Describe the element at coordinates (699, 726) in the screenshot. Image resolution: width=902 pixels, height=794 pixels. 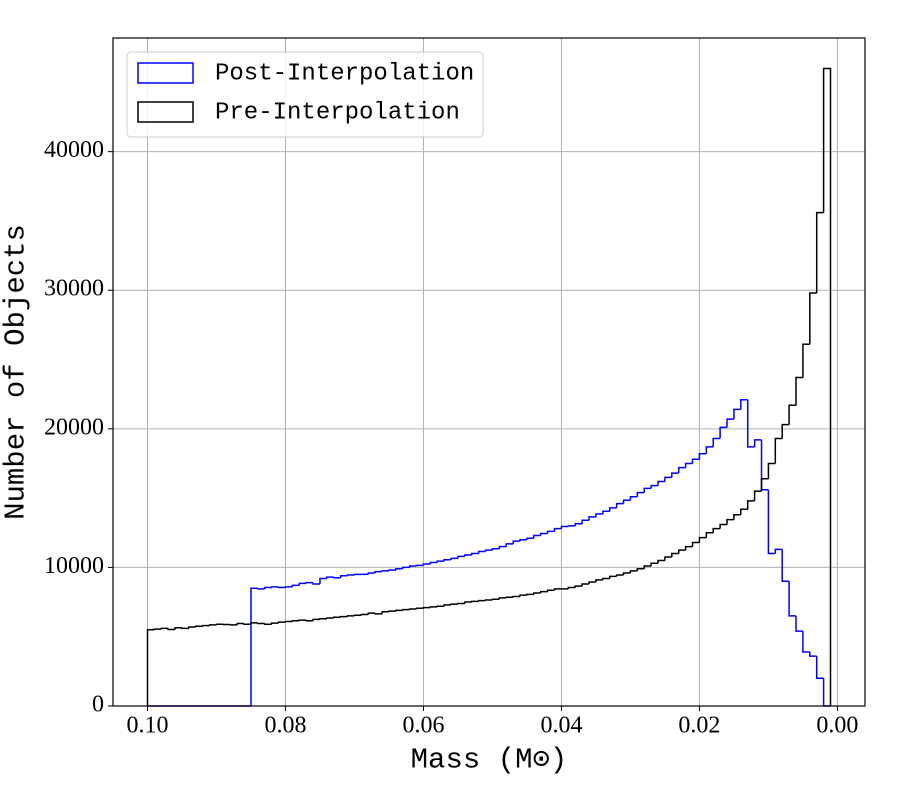
I see `x-tick-label: 0.02` at that location.